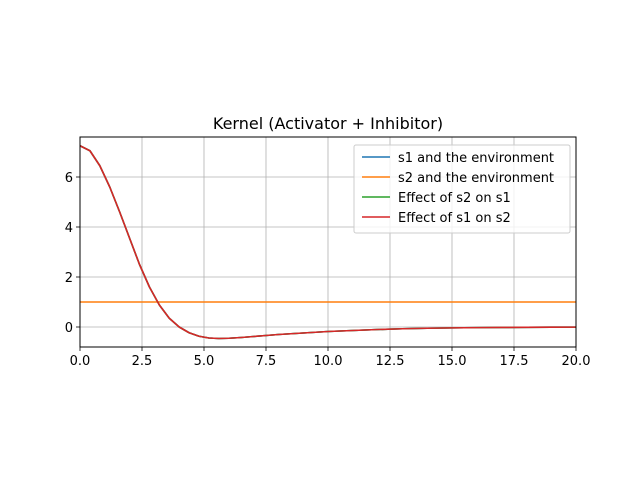 The width and height of the screenshot is (640, 480). I want to click on y-tick-label: 4, so click(69, 228).